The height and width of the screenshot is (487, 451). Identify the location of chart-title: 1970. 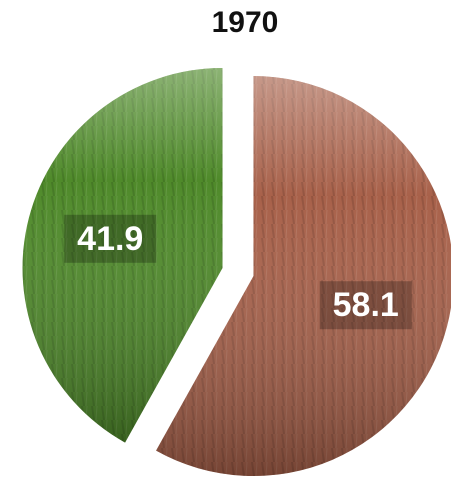
(245, 22).